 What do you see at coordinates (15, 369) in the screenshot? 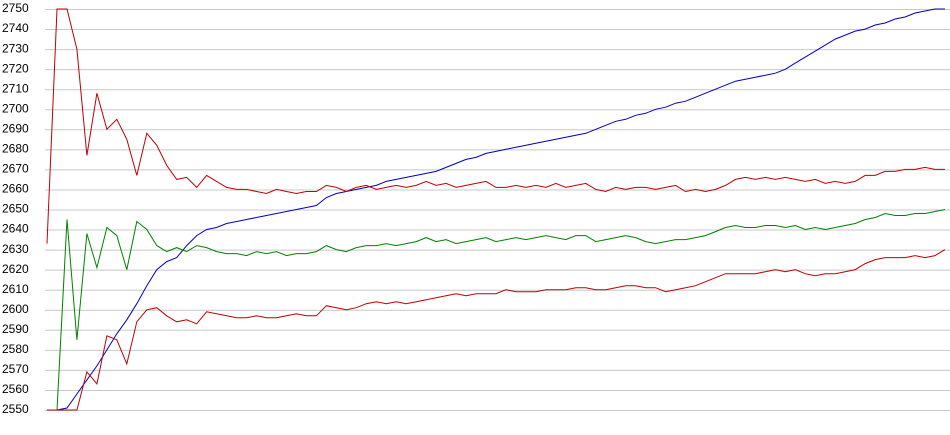
I see `y-tick-label: 2570` at bounding box center [15, 369].